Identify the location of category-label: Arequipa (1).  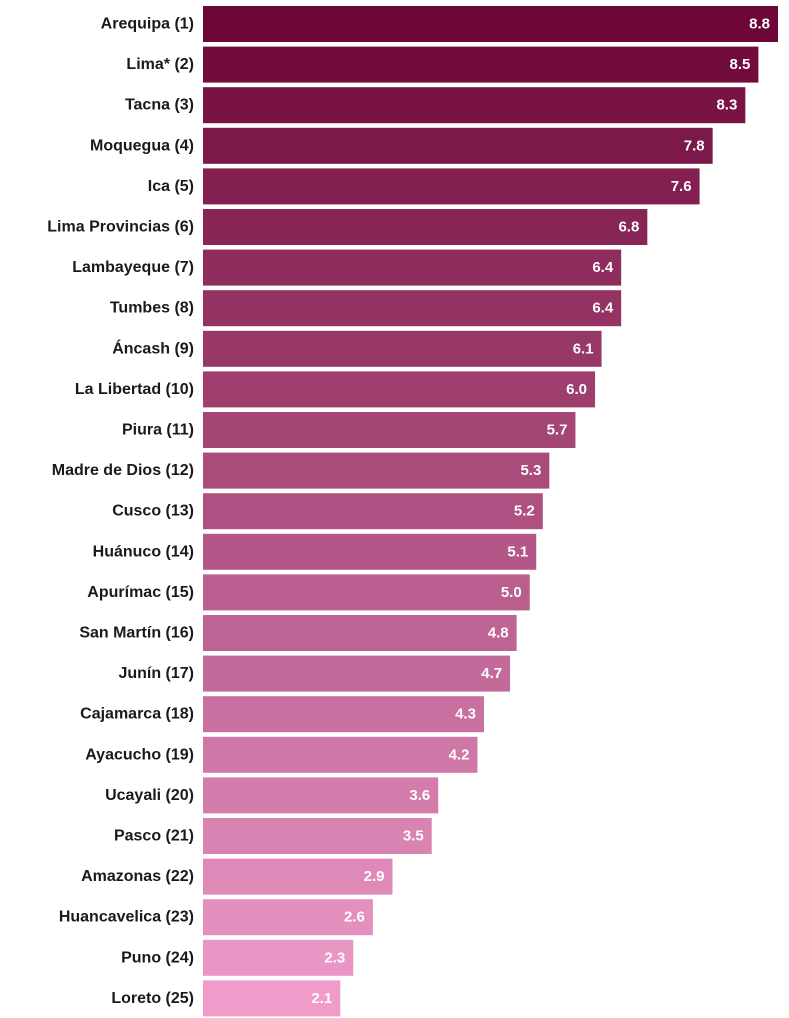
(147, 24).